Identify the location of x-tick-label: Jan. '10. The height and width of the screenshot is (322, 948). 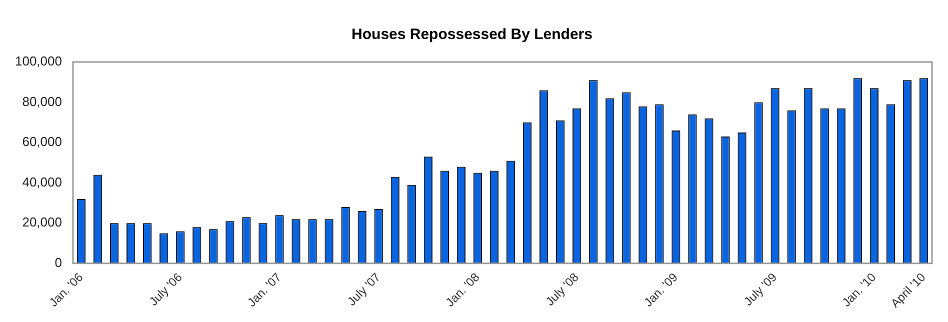
(859, 290).